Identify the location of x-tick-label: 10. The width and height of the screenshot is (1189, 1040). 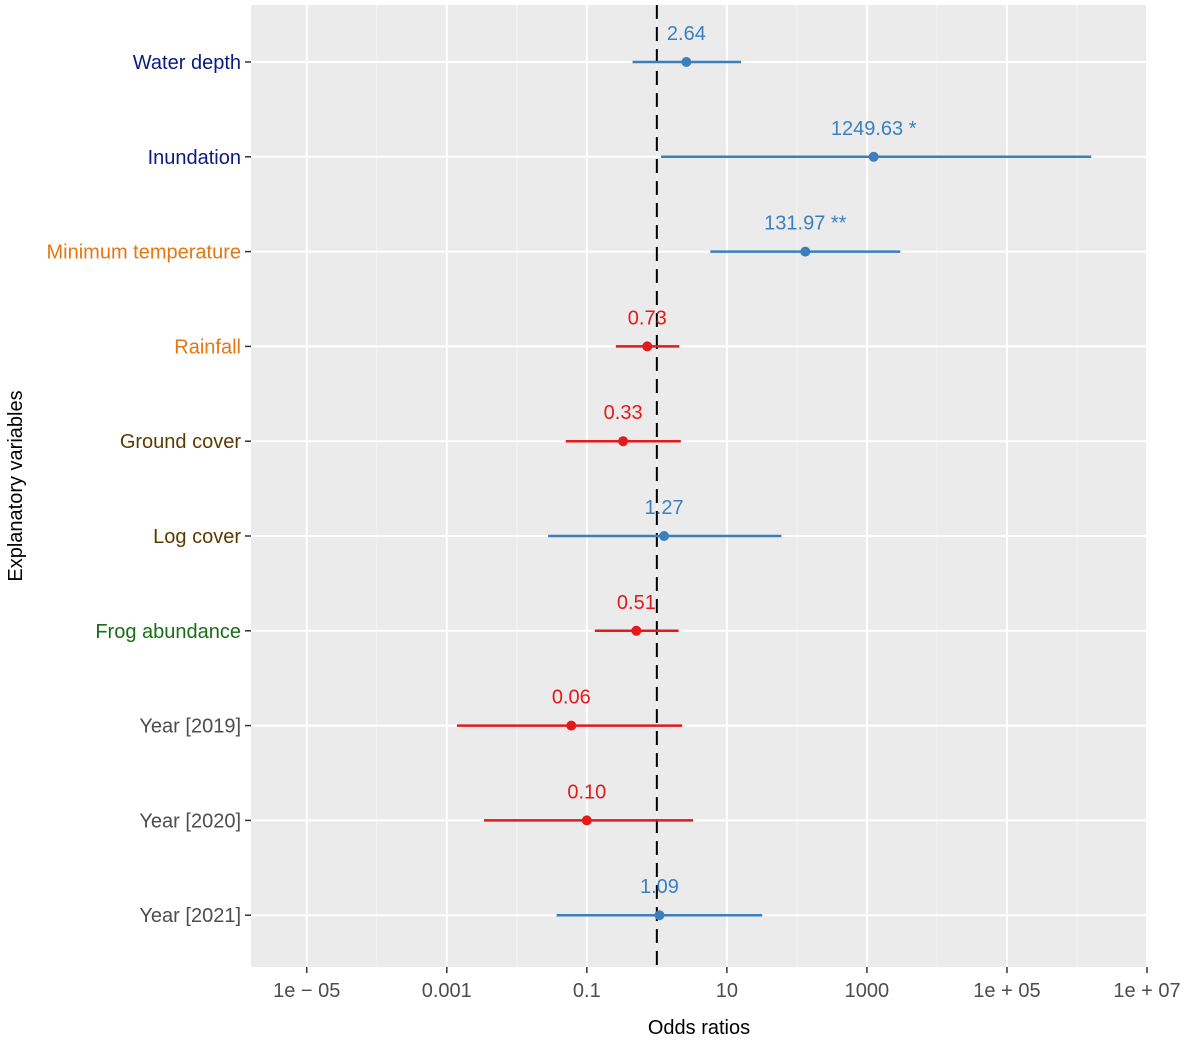
(727, 991).